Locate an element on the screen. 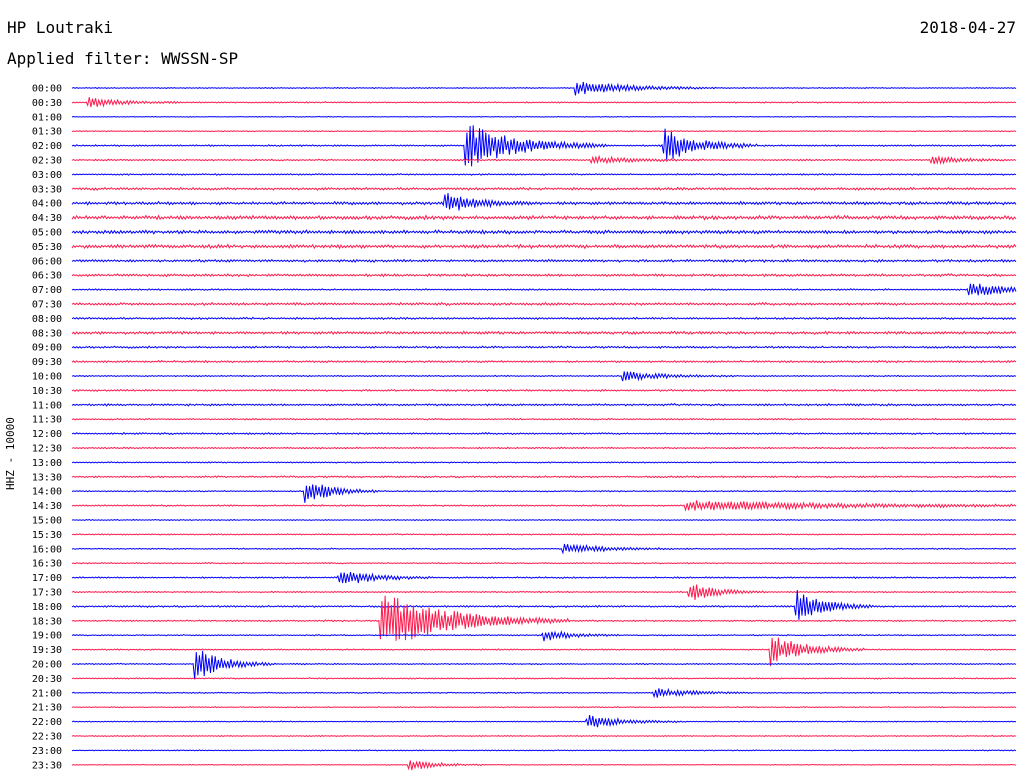 The image size is (1024, 780). filter-label: Applied filter: WWSSN-SP is located at coordinates (123, 58).